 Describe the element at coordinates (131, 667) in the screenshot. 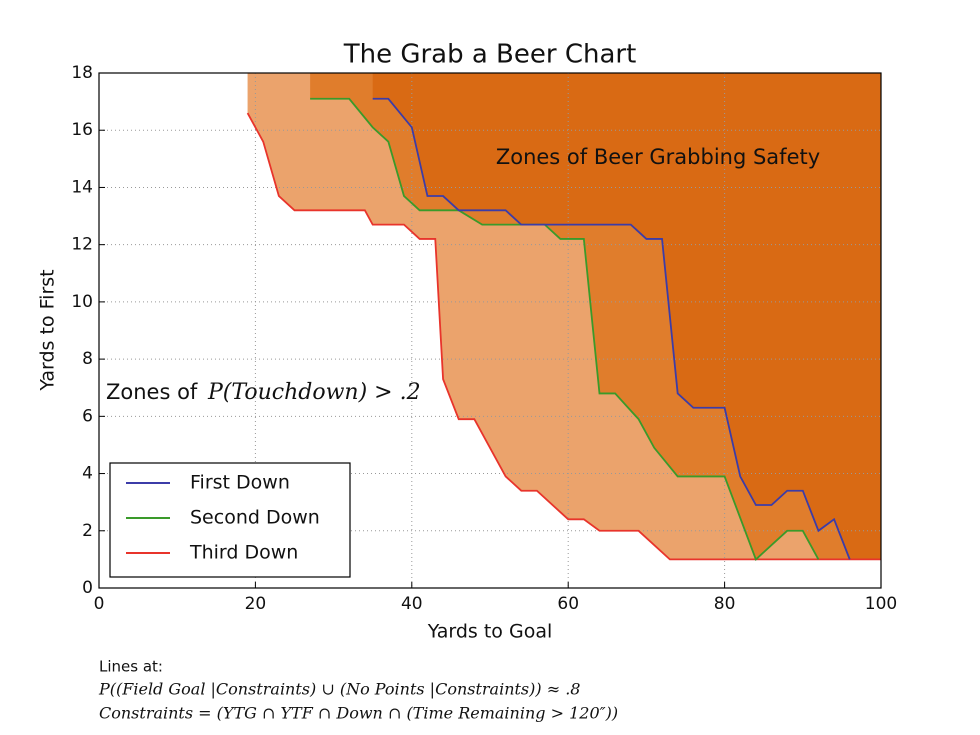

I see `footnote: Lines at:` at that location.